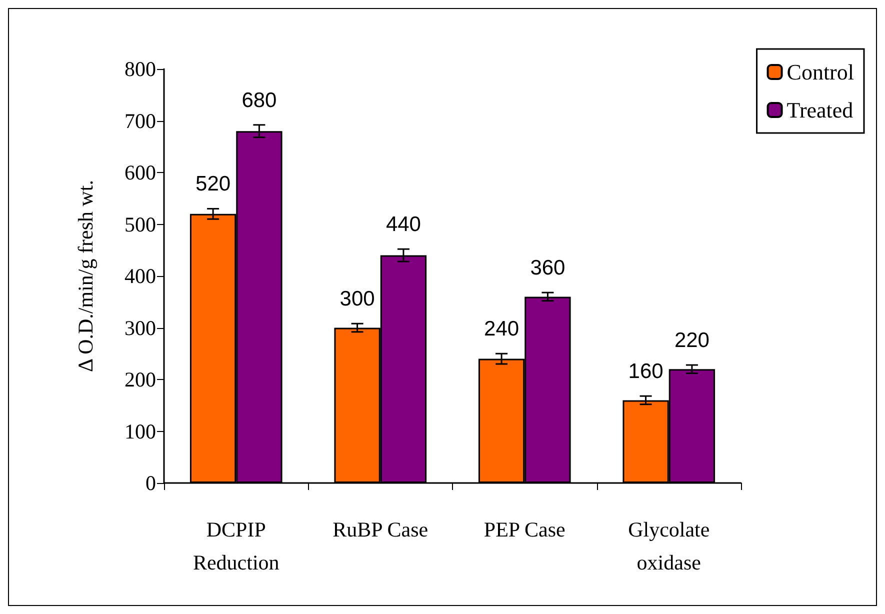  What do you see at coordinates (140, 120) in the screenshot?
I see `y-tick-label: 700` at bounding box center [140, 120].